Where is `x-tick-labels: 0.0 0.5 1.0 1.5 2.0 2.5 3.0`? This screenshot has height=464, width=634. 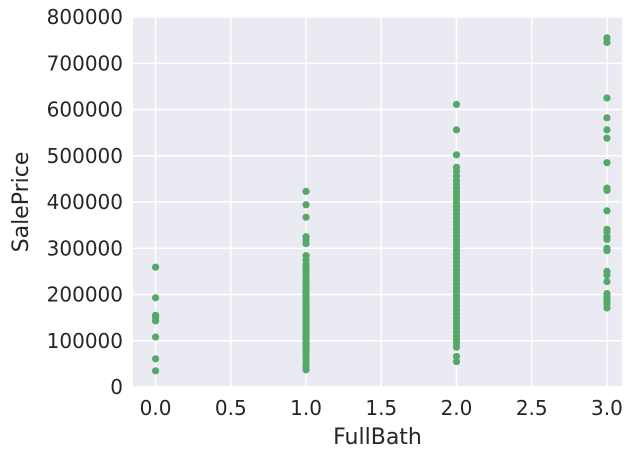 x-tick-labels: 0.0 0.5 1.0 1.5 2.0 2.5 3.0 is located at coordinates (381, 408).